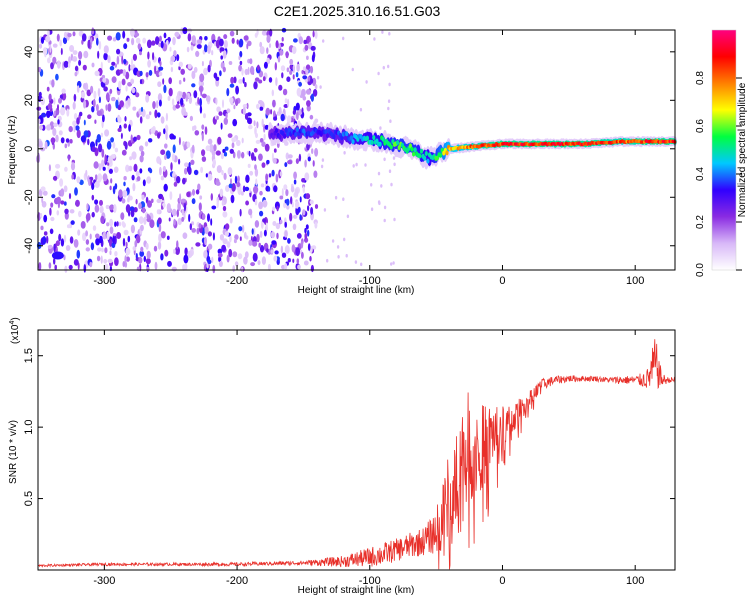  Describe the element at coordinates (104, 581) in the screenshot. I see `snr-x-tick-label: -300` at that location.